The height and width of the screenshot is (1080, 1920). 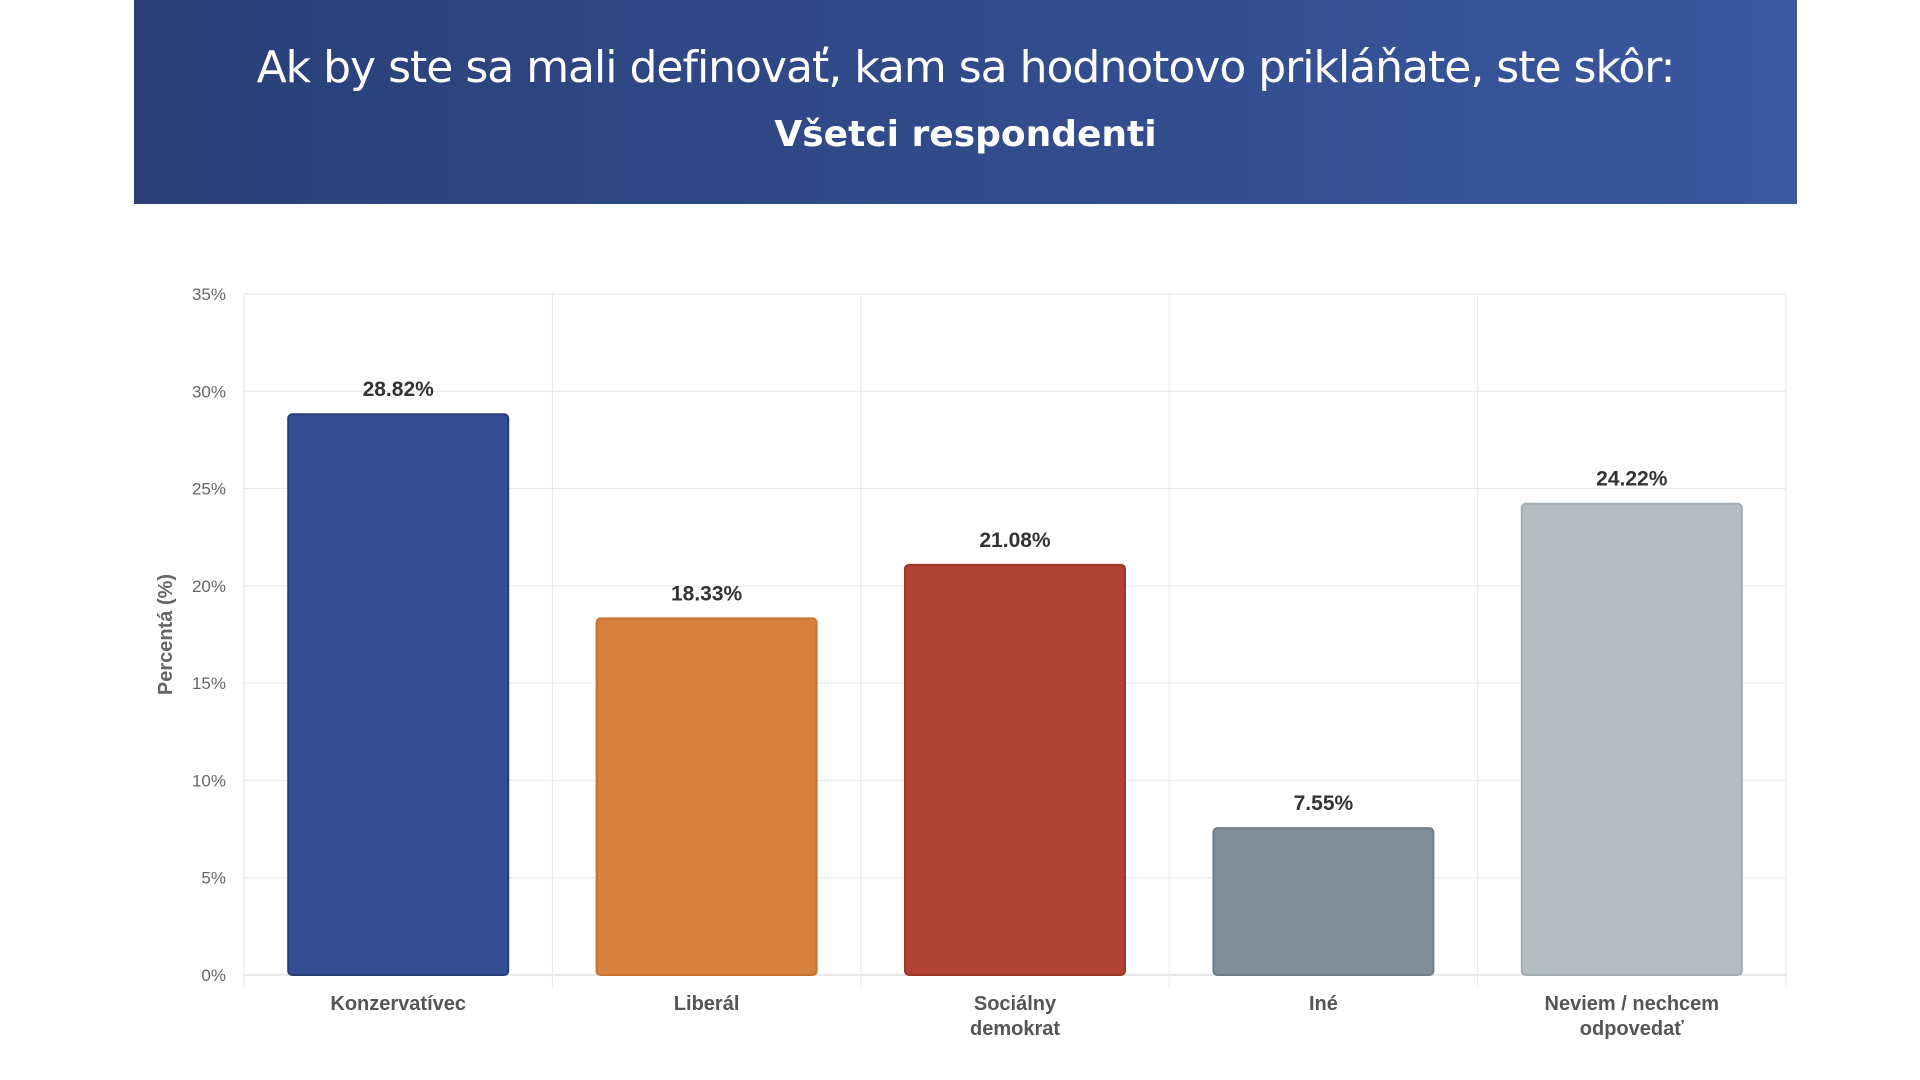 What do you see at coordinates (209, 391) in the screenshot?
I see `y-tick-label: 30%` at bounding box center [209, 391].